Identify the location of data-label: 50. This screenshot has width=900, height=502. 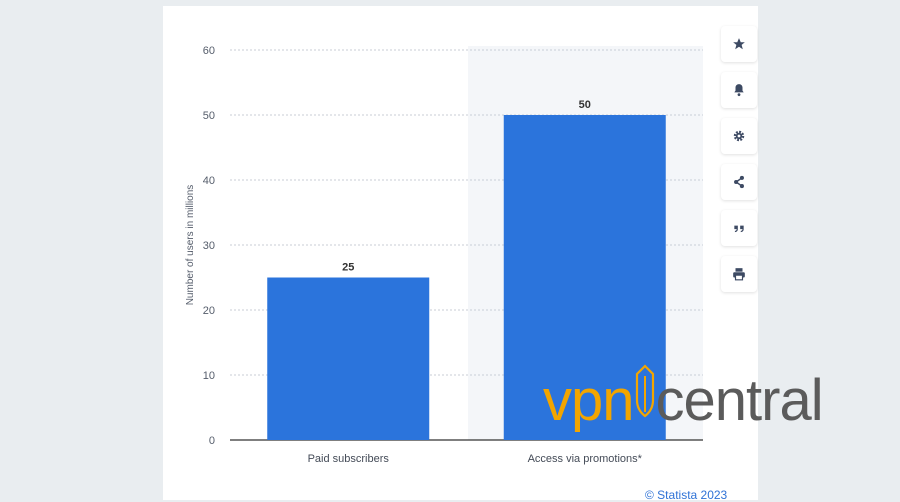
(585, 105).